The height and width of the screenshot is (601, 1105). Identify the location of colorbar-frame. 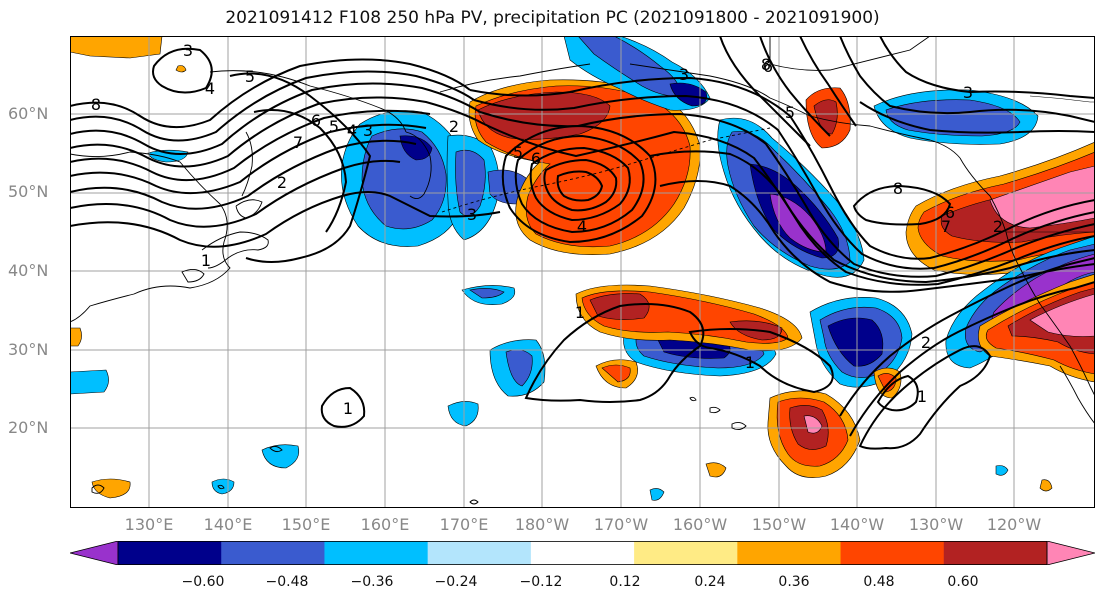
(582, 553).